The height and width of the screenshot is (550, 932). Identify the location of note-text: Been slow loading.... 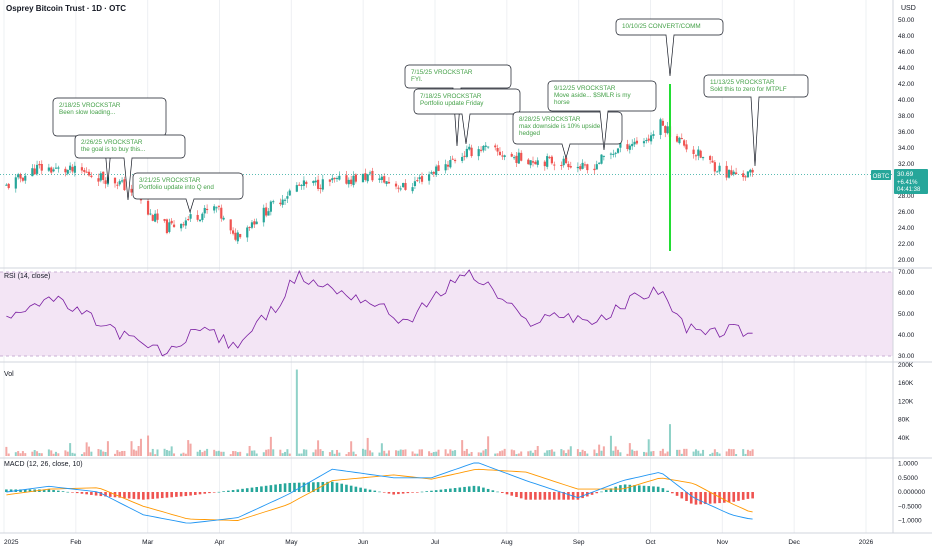
(87, 112).